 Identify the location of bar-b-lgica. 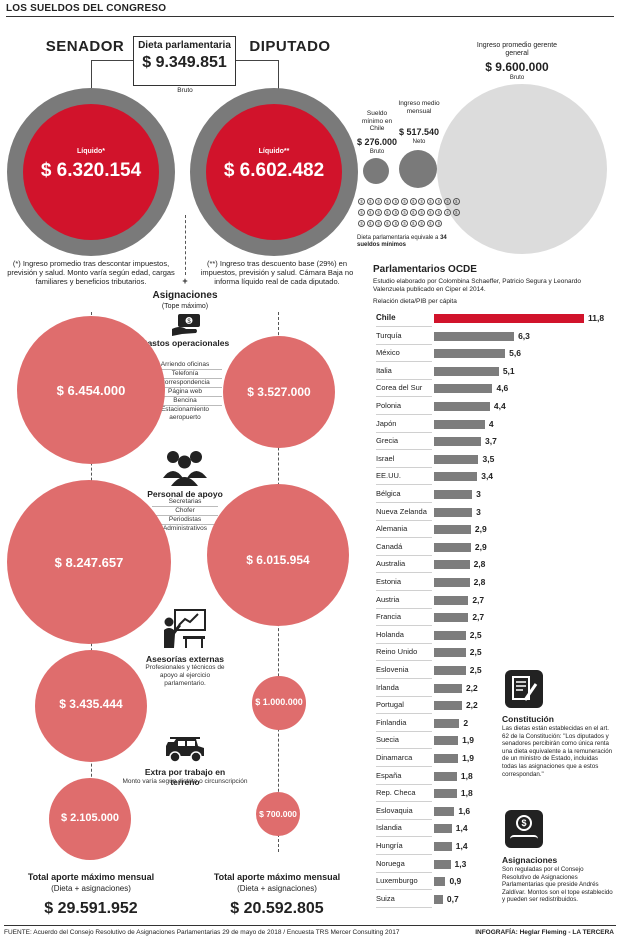
(453, 494).